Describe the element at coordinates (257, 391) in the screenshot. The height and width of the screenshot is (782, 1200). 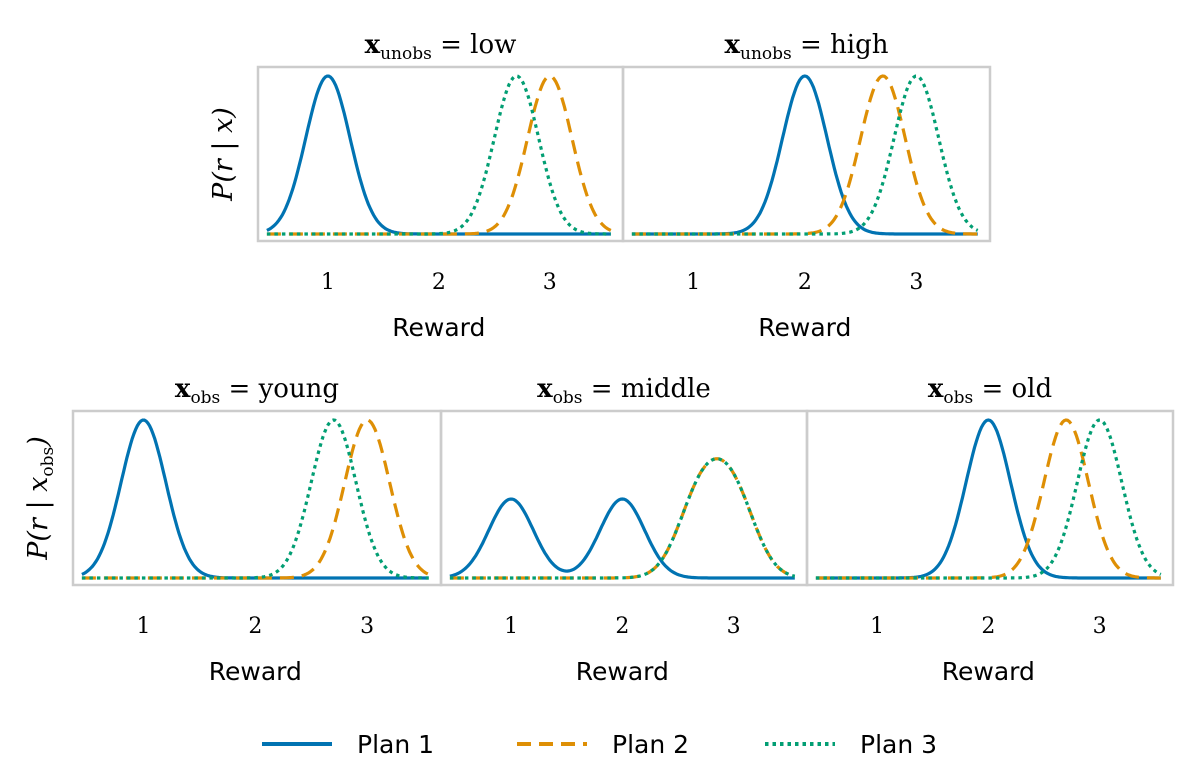
I see `panel-title: xobs = young` at that location.